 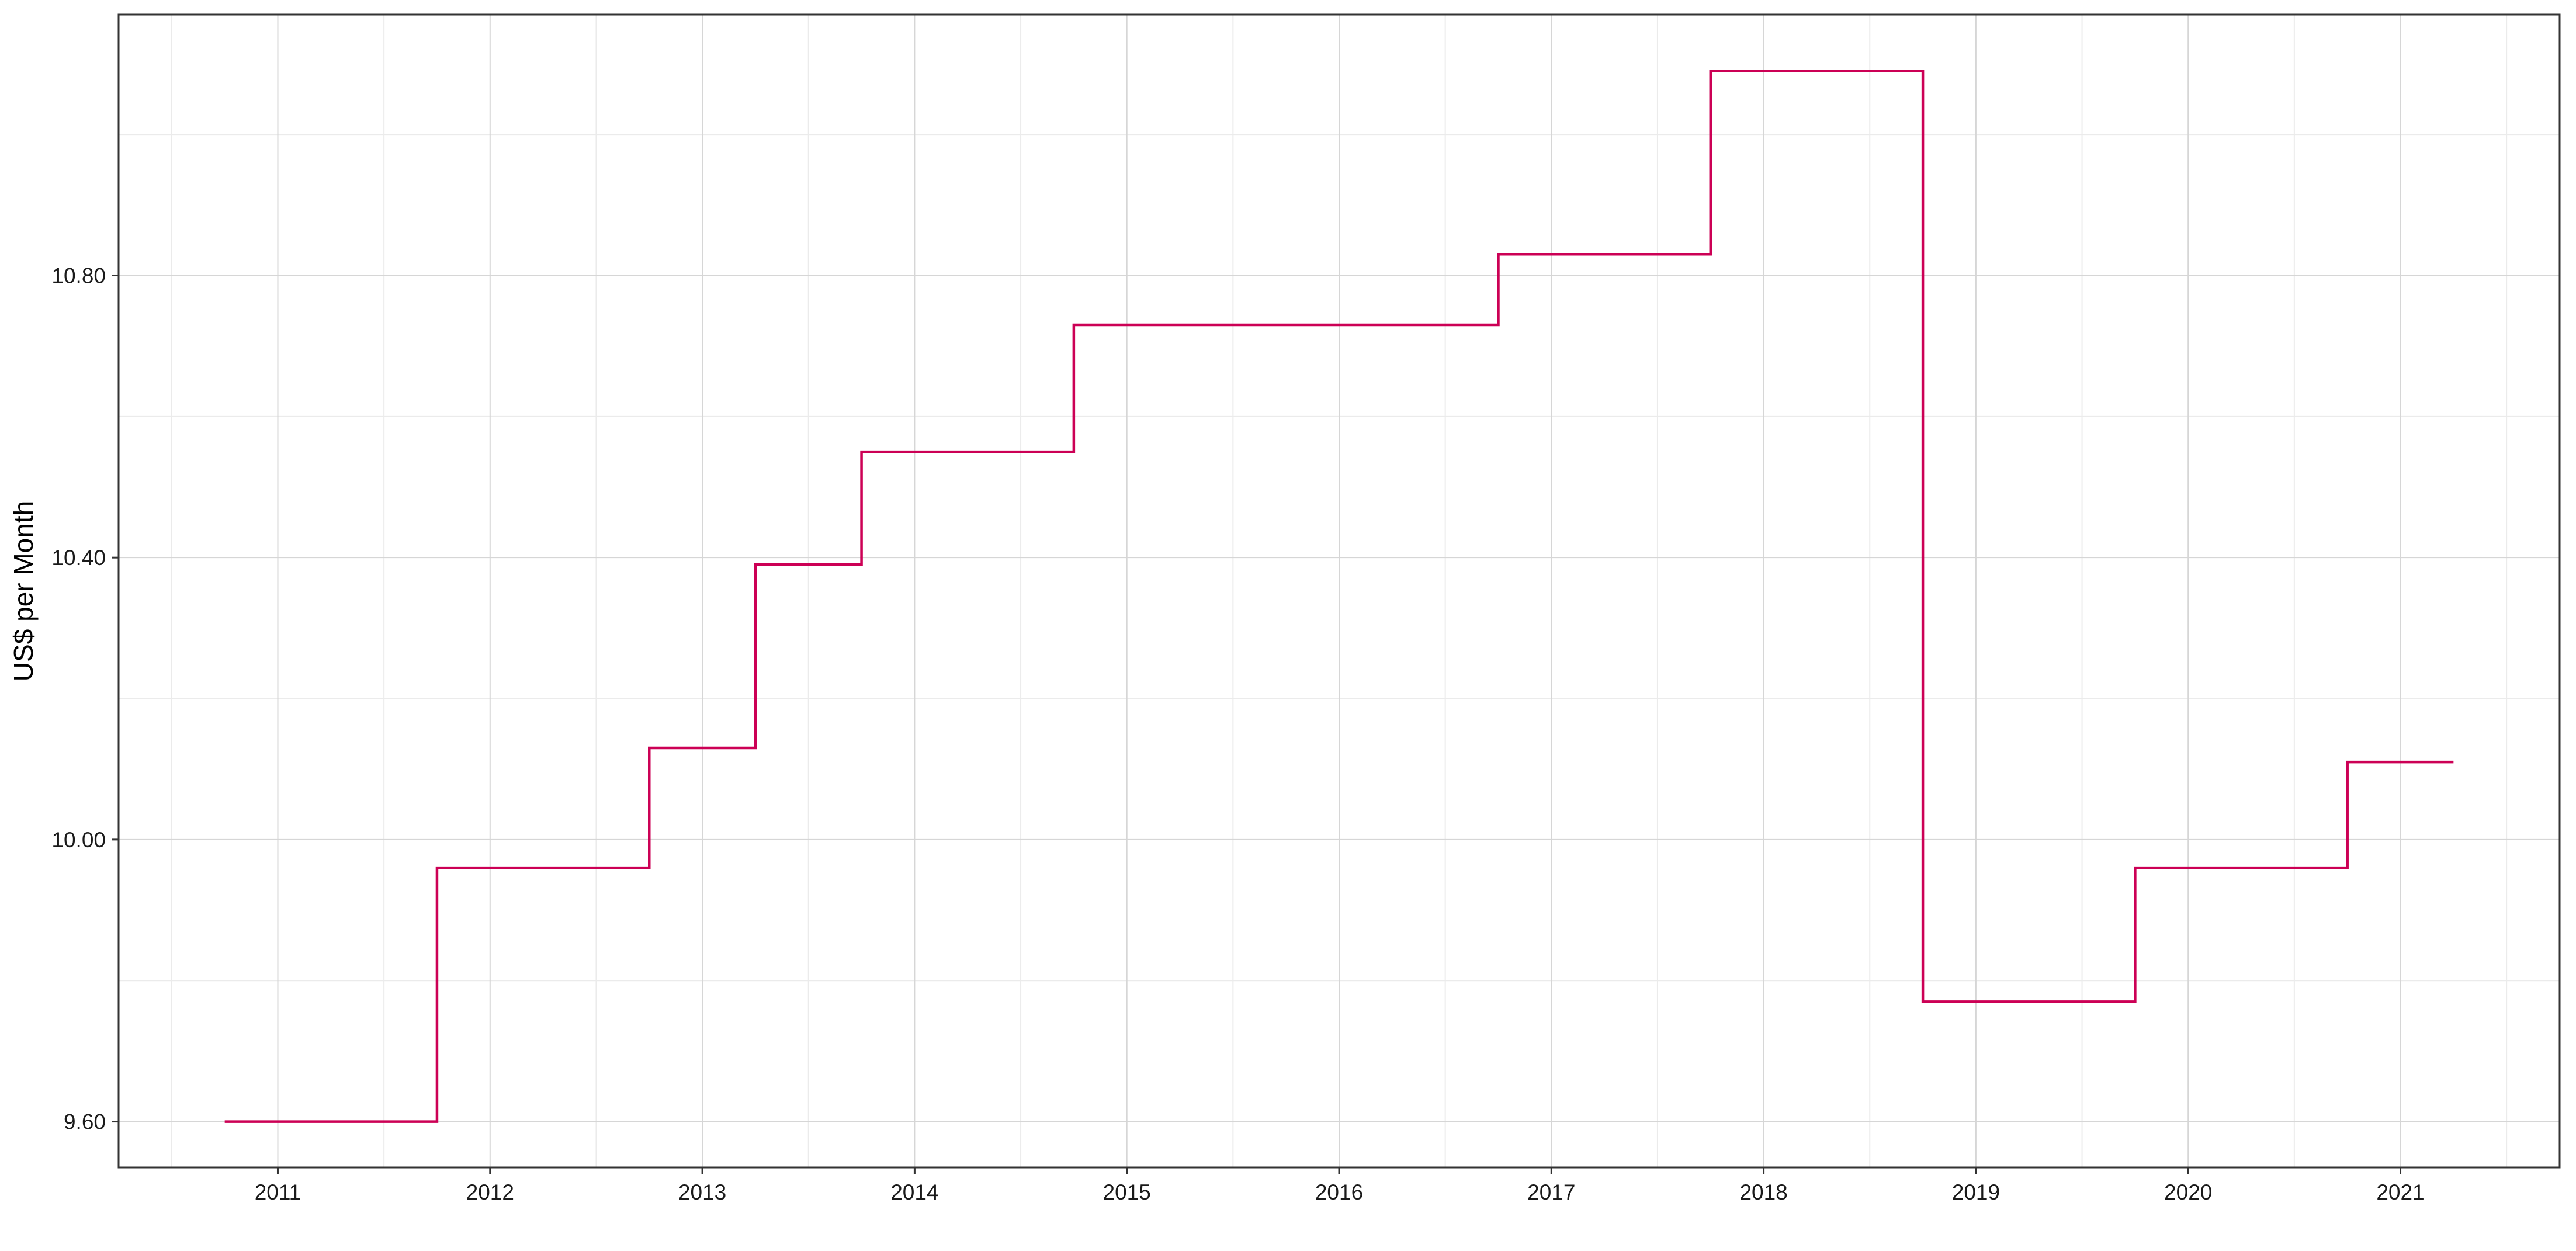 I want to click on y-axis: 9.60 10.00 10.40 10.80, so click(x=85, y=699).